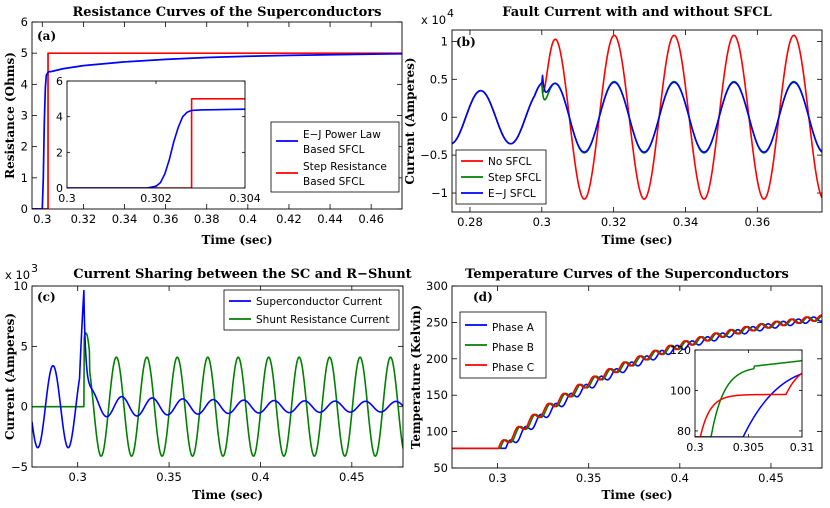  I want to click on panel-b-xlabel: Time (sec), so click(636, 240).